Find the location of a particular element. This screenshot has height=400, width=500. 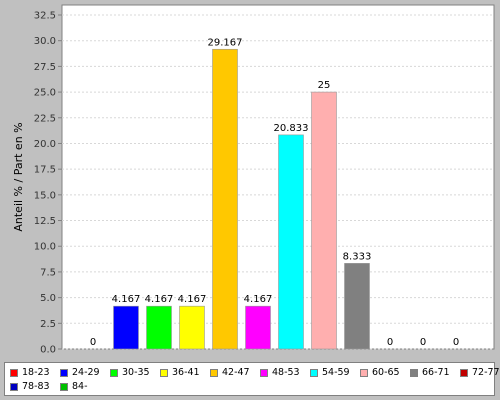

legend-label: 42-47 is located at coordinates (236, 372).